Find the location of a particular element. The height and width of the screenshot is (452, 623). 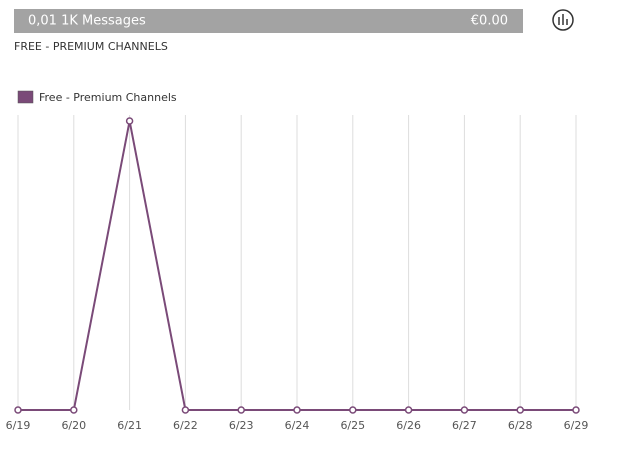

header-bar is located at coordinates (268, 21).